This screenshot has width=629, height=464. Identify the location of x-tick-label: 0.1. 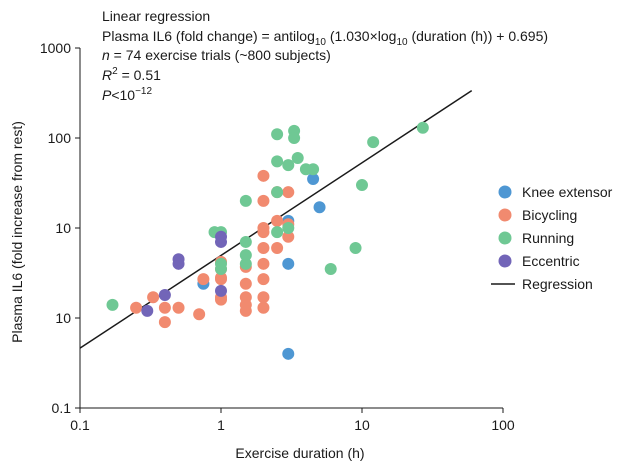
(80, 425).